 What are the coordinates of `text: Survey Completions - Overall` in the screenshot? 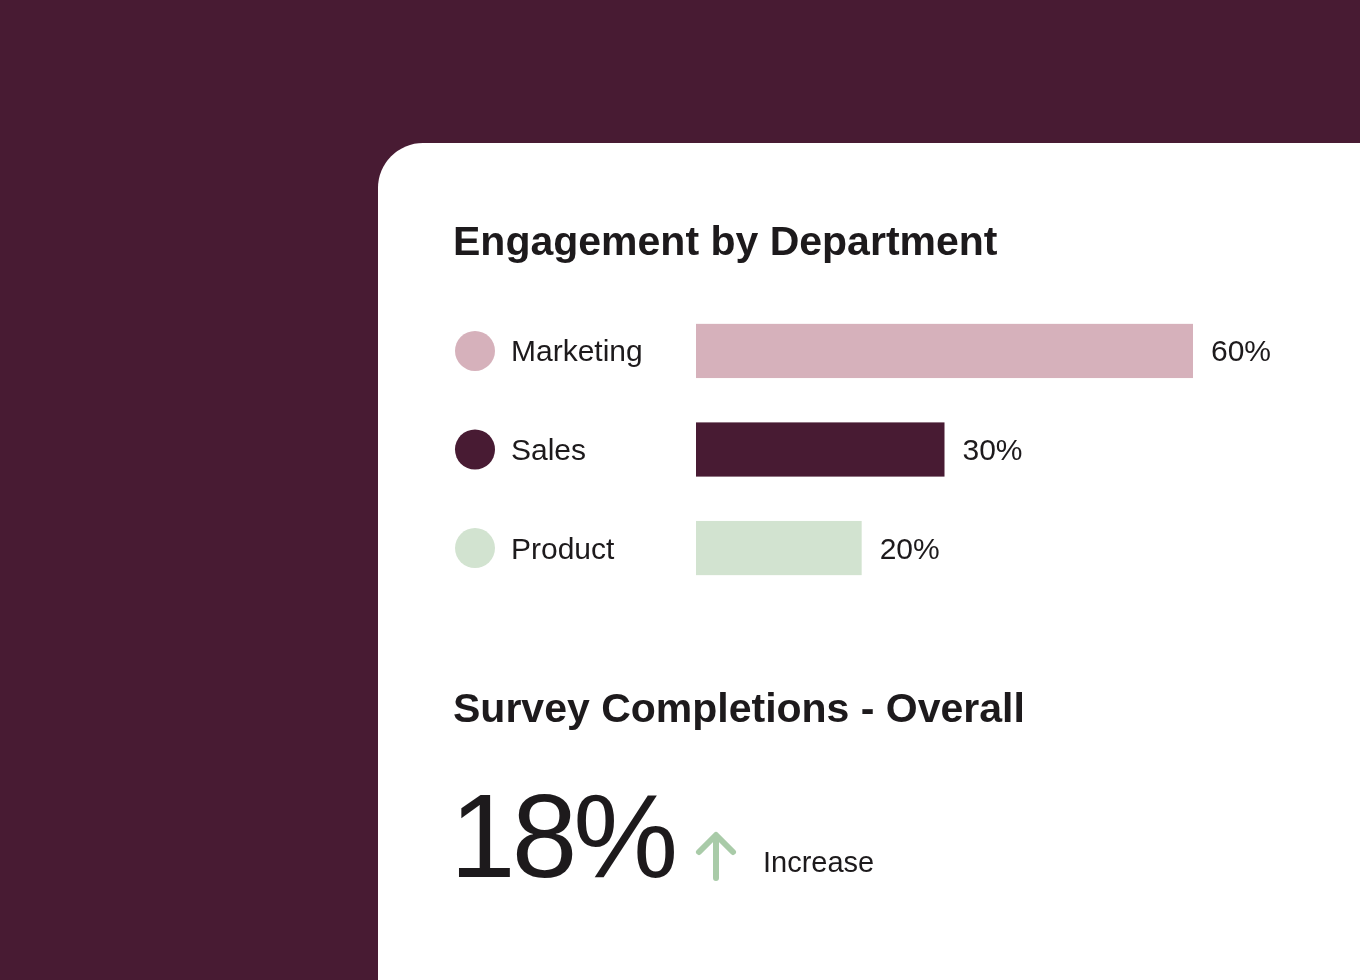 It's located at (739, 708).